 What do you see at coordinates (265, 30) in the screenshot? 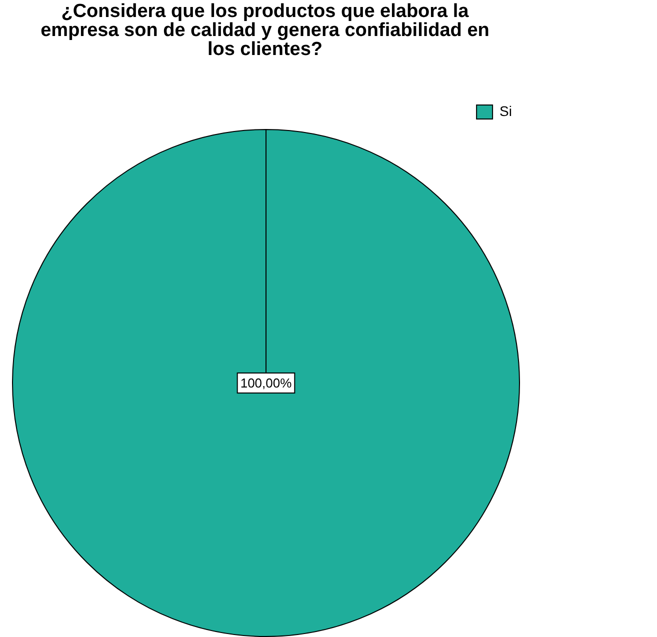
I see `chart-title: ¿Considera que los productos que elabora la empresa son de calidad y genera confiabilidad en los clientes?` at bounding box center [265, 30].